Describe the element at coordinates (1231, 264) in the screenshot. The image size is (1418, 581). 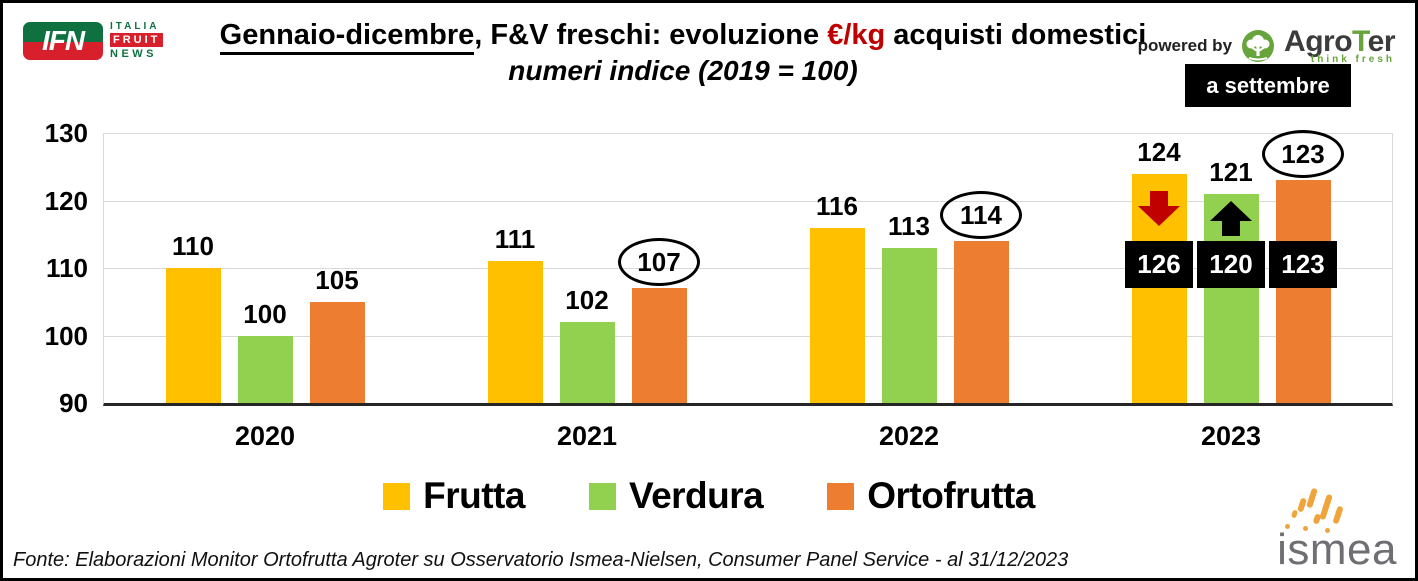
I see `september-value-badge: 120` at that location.